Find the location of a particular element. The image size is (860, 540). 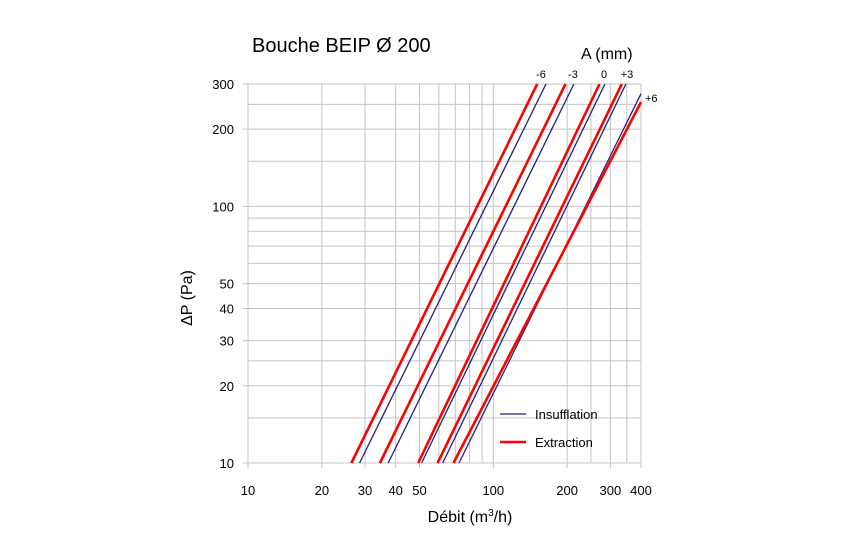

x-tick-label: 30 is located at coordinates (365, 490).